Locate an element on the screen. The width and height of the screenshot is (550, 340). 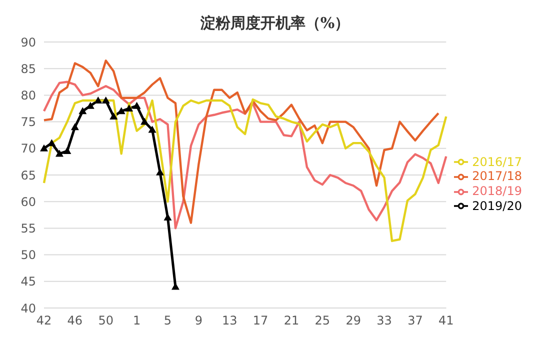
y-tick-label: 55 is located at coordinates (28, 228).